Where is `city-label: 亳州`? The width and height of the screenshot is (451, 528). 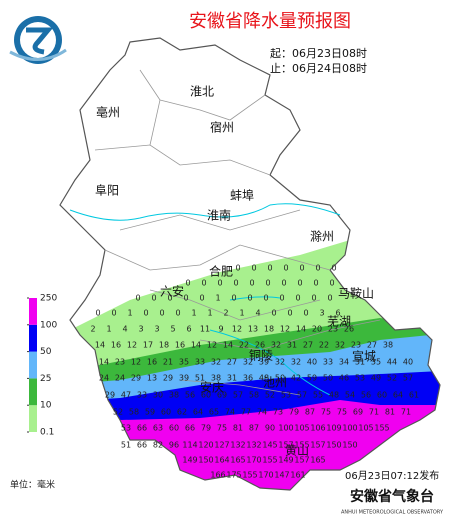 city-label: 亳州 is located at coordinates (108, 112).